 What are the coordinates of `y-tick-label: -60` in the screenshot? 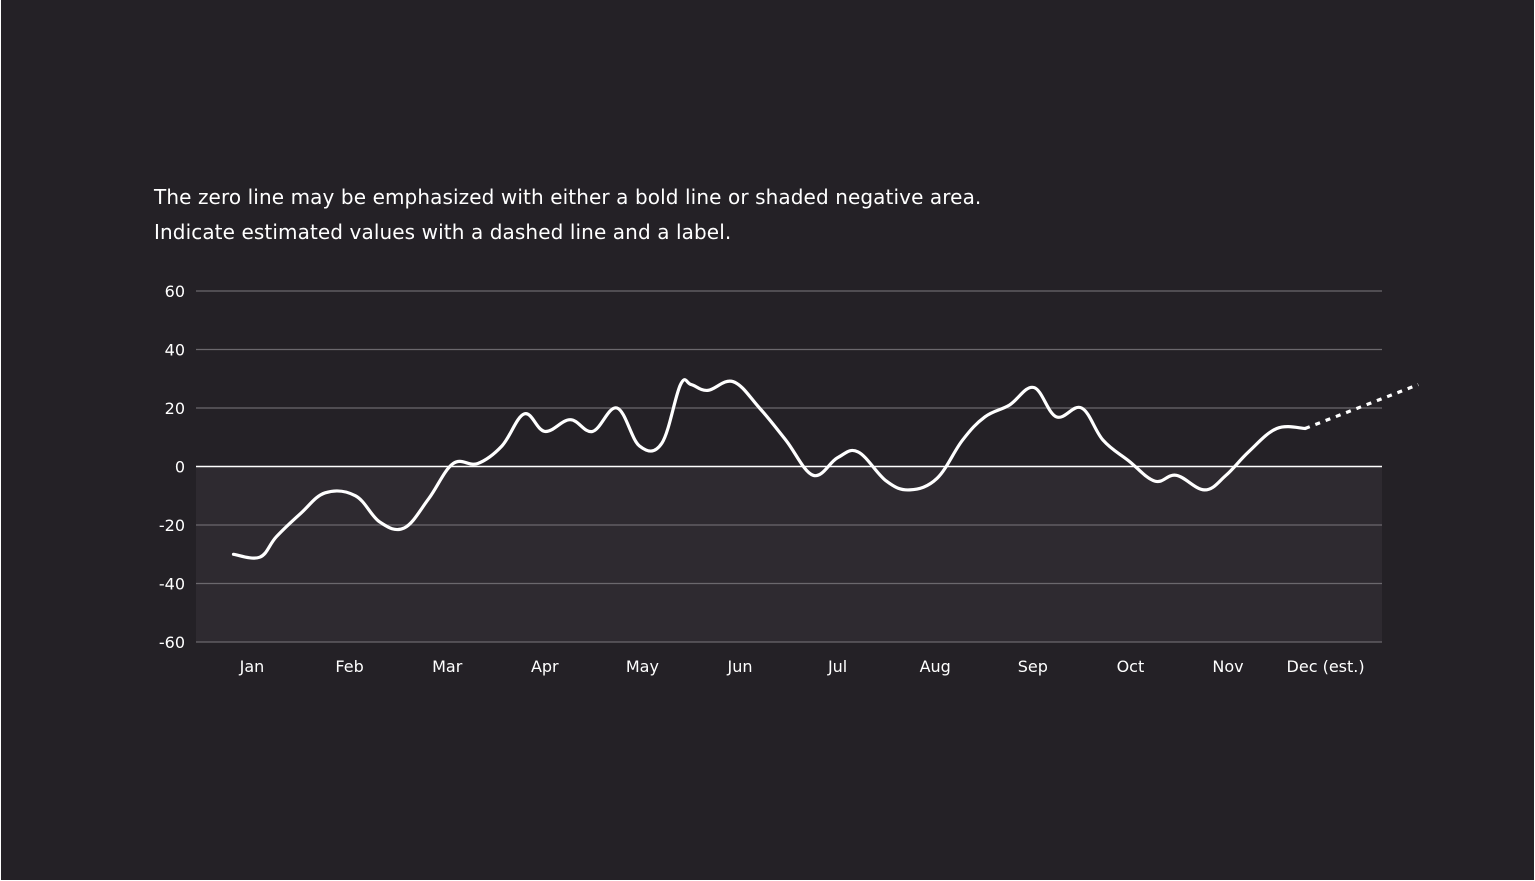 It's located at (172, 642).